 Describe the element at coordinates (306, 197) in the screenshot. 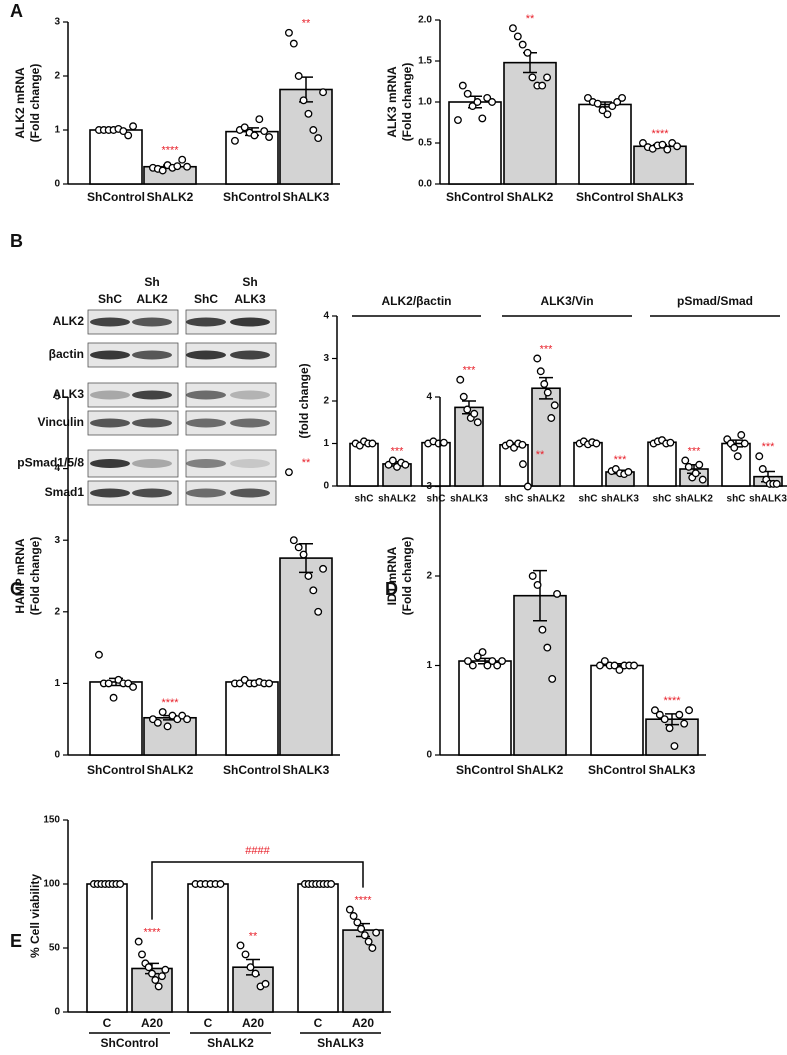

I see `x-tick-label: ShALK3` at that location.